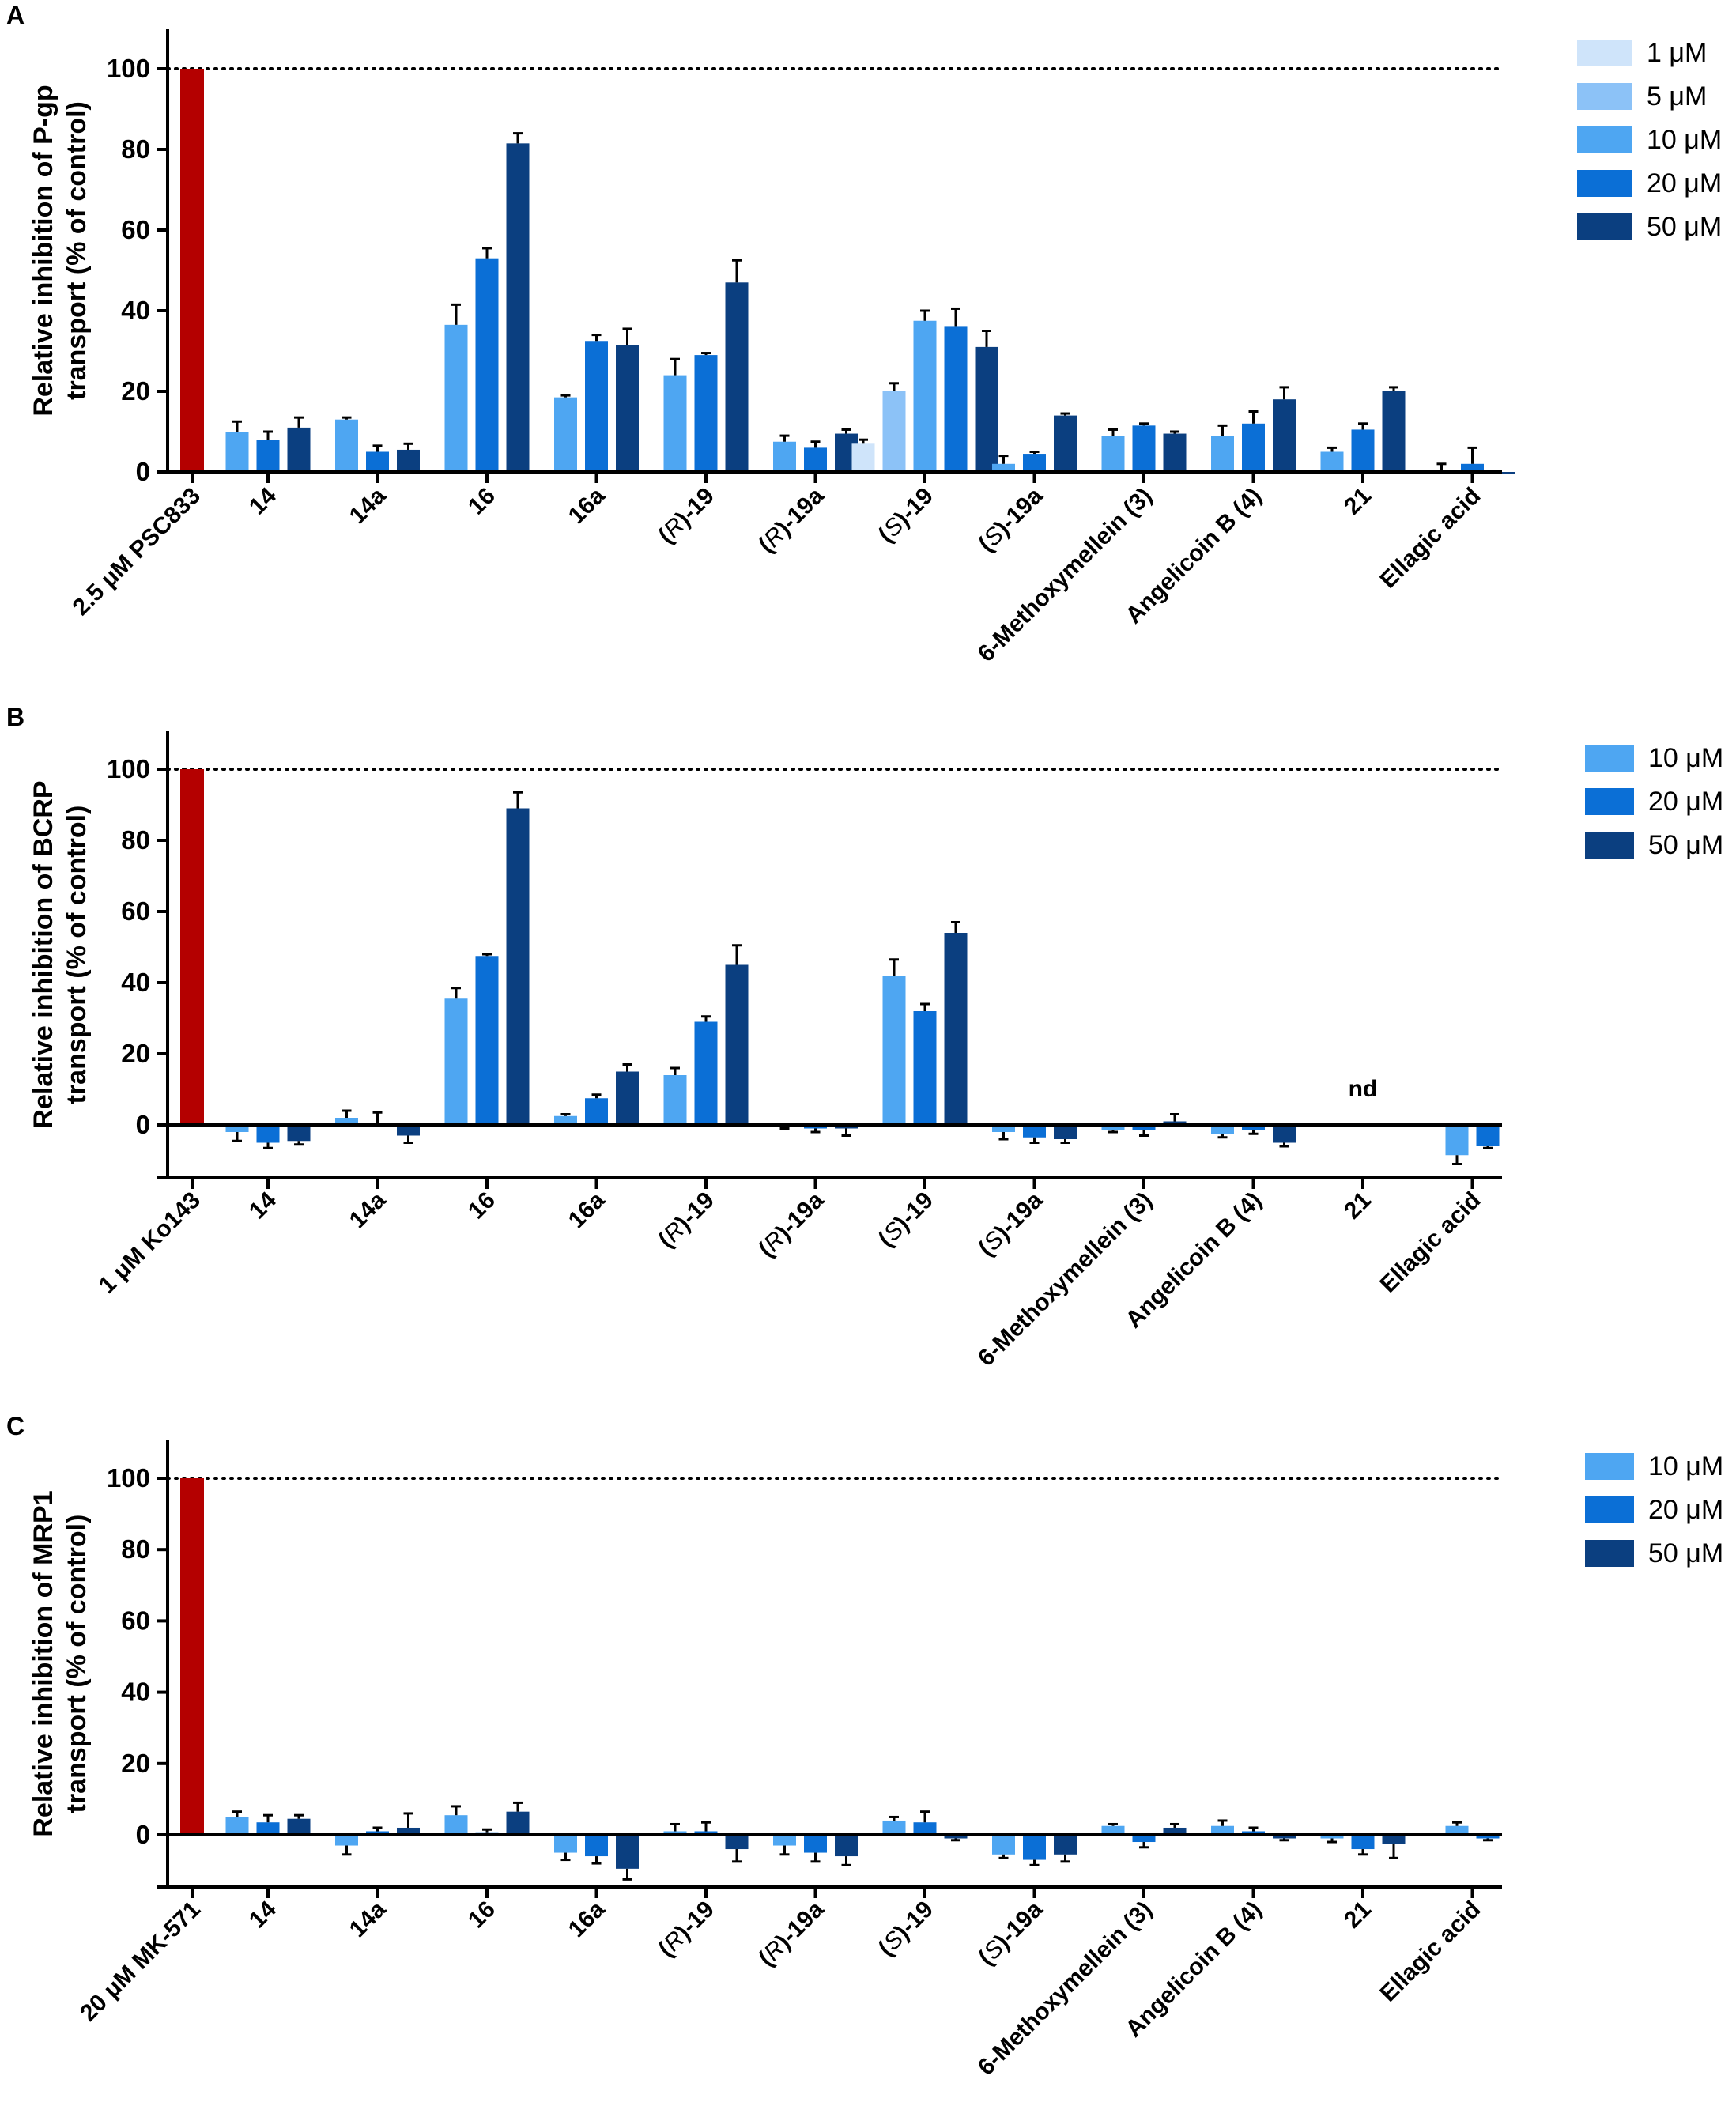 This screenshot has height=2121, width=1736. What do you see at coordinates (1685, 802) in the screenshot?
I see `legend-label: 20 μM` at bounding box center [1685, 802].